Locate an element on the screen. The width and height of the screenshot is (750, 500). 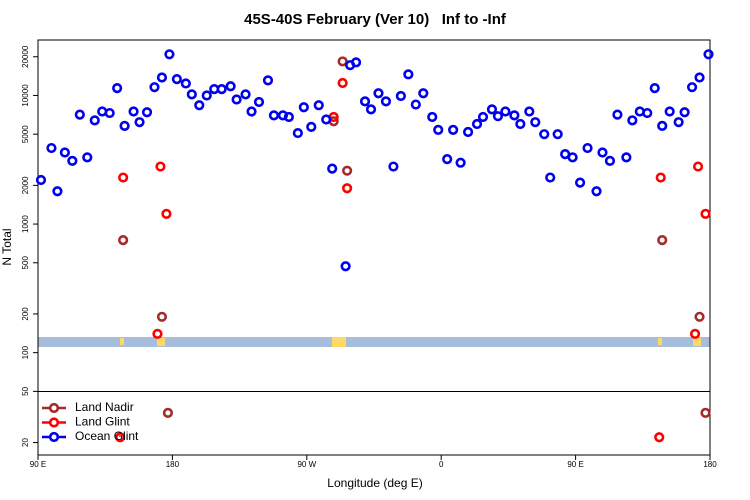
y-tick-label: 200 is located at coordinates (25, 314).